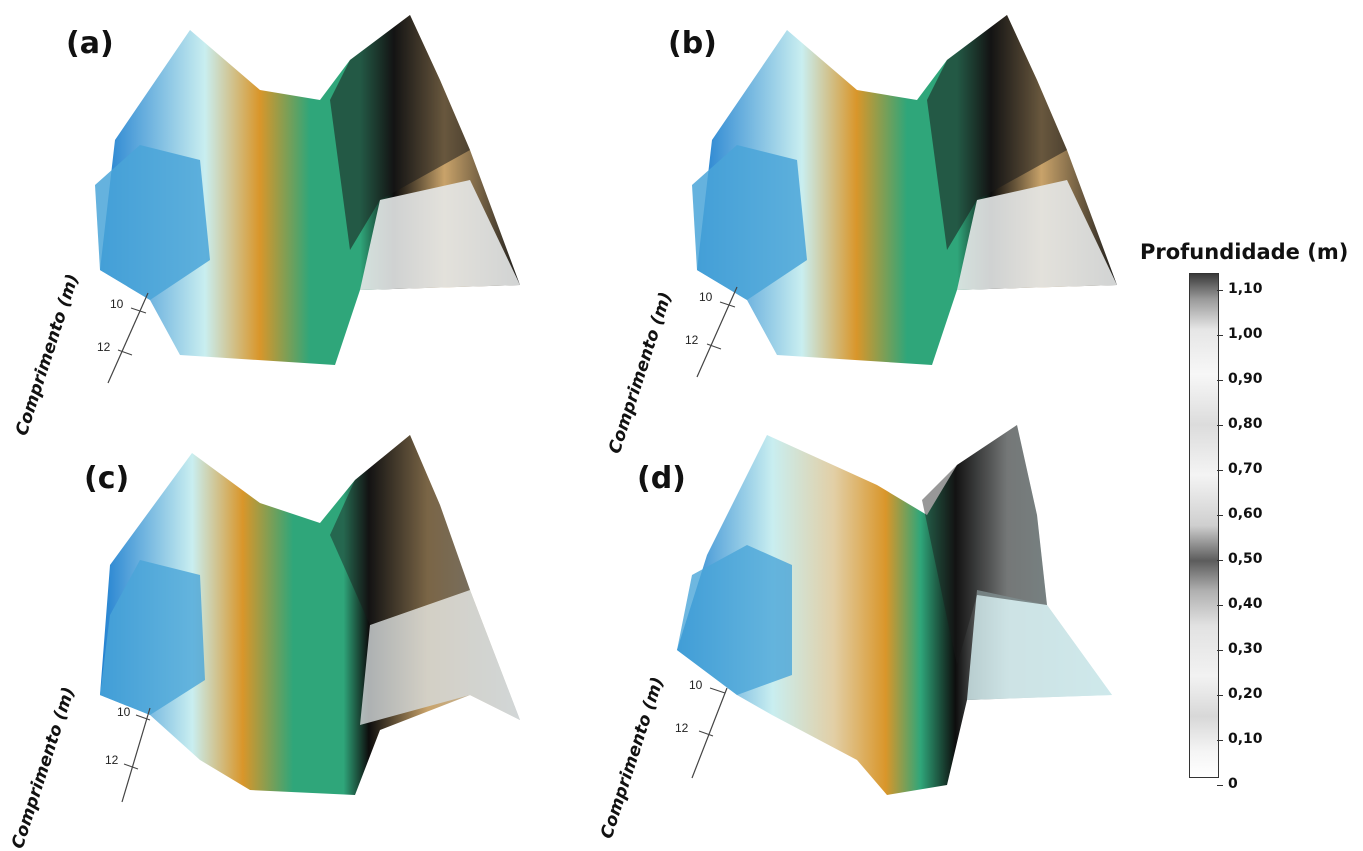 This screenshot has width=1363, height=851. I want to click on legend-tick-label: 1,00, so click(1245, 334).